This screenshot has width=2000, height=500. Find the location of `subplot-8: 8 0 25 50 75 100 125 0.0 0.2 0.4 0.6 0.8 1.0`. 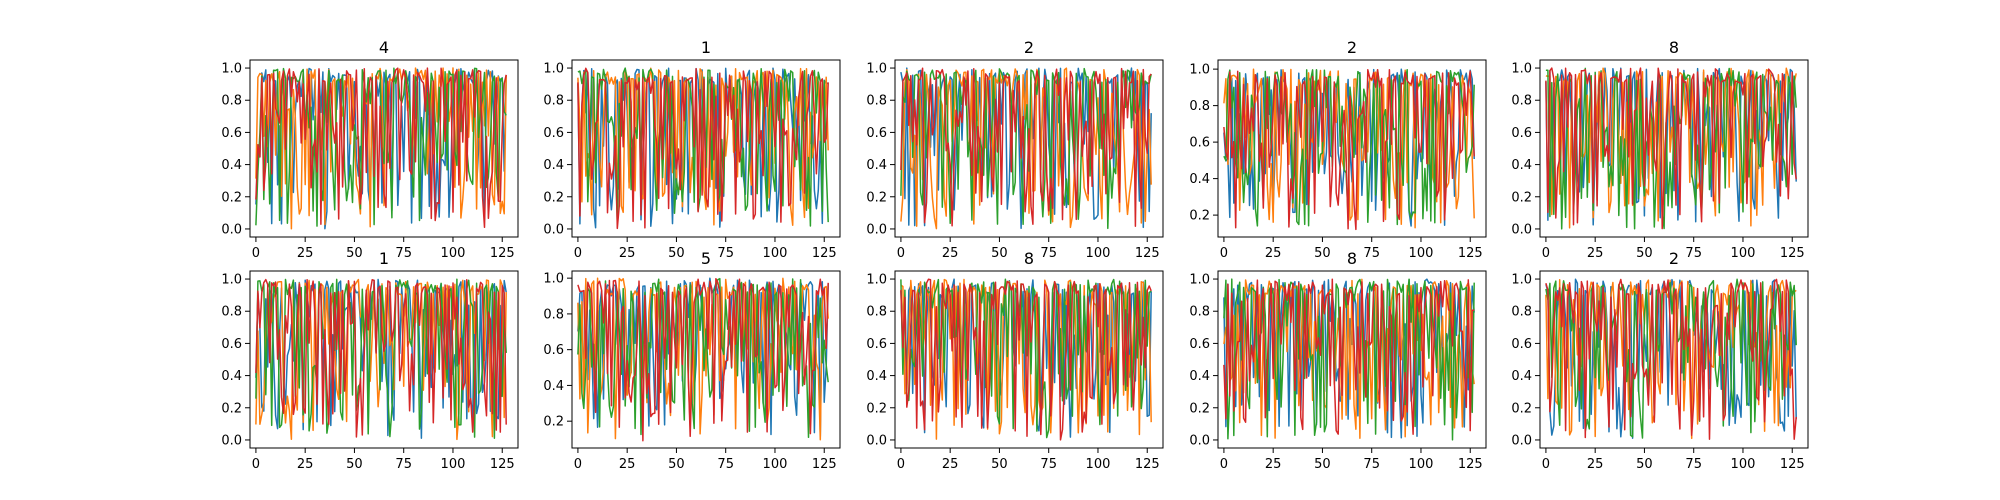

subplot-8: 8 0 25 50 75 100 125 0.0 0.2 0.4 0.6 0.8 1.0 is located at coordinates (1015, 360).